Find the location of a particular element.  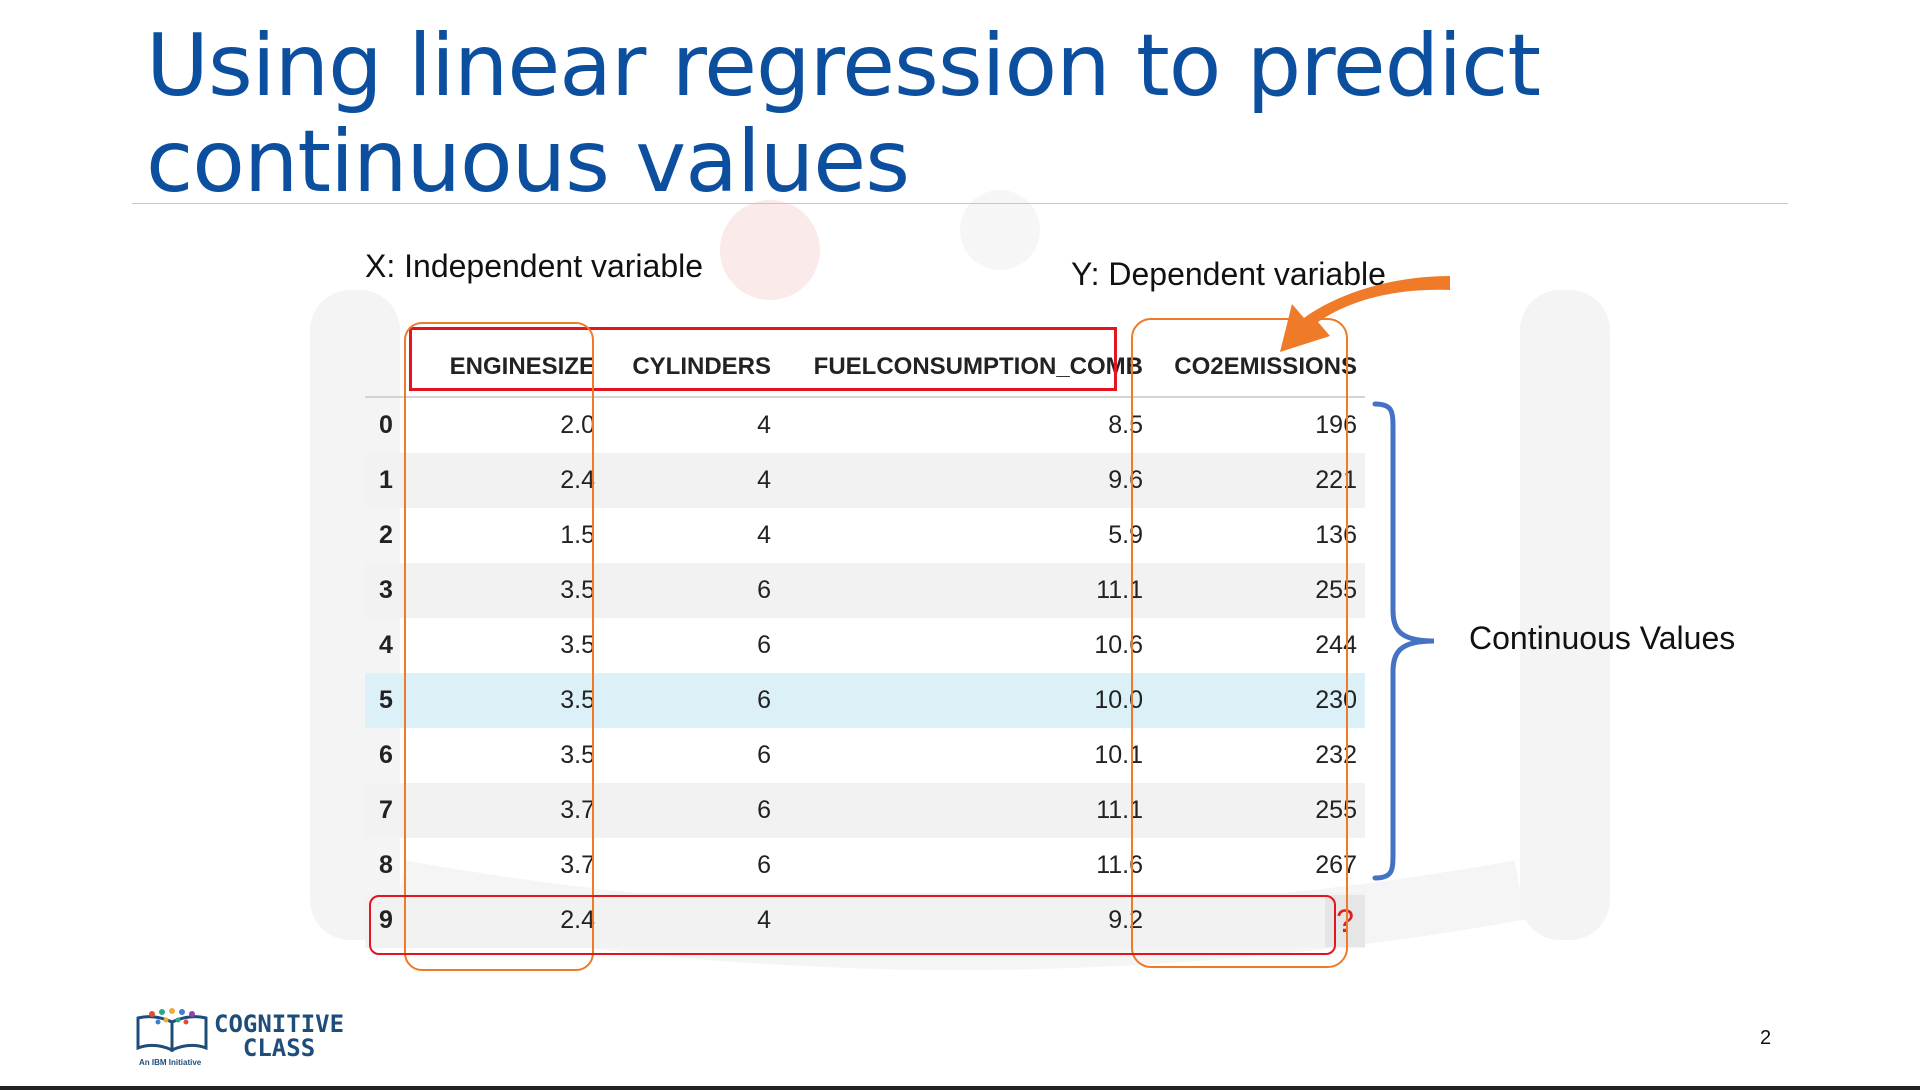

table-row: 3 3.5 6 11.1 255 is located at coordinates (865, 590).